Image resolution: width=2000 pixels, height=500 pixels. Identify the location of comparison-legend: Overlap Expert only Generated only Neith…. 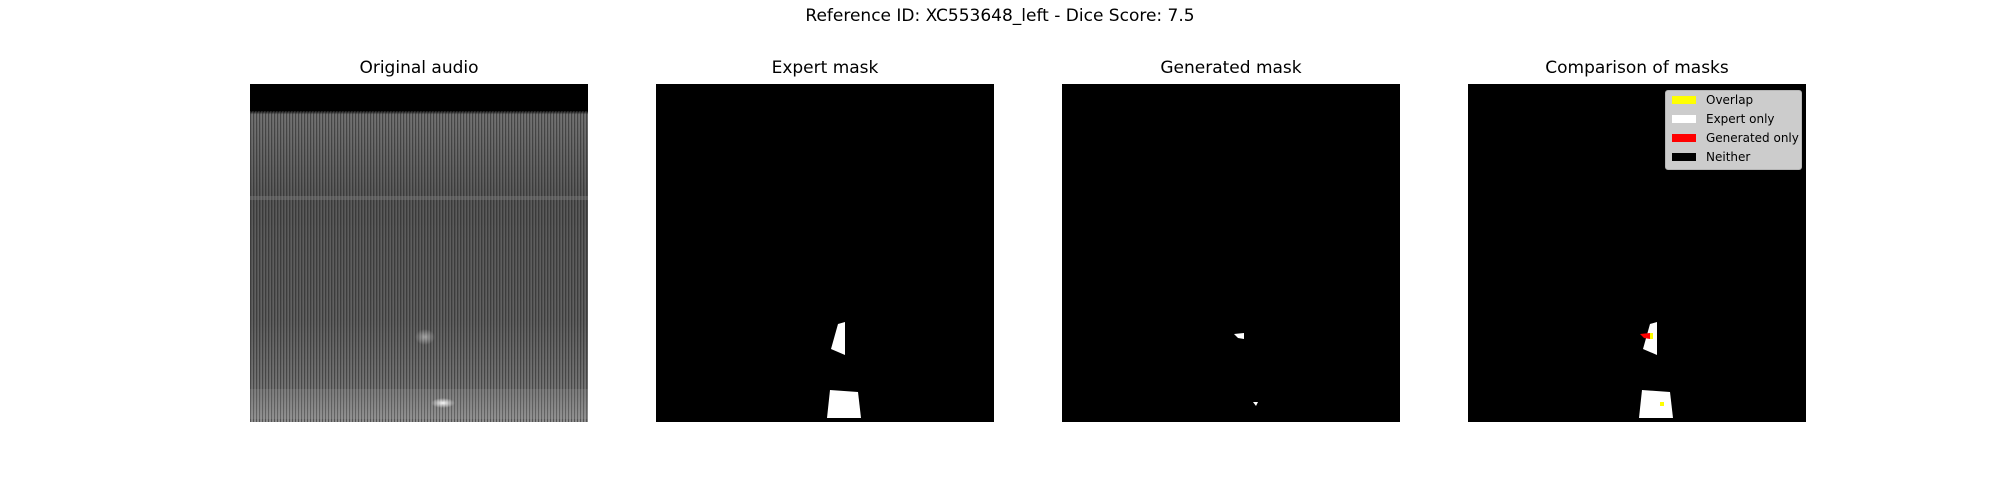
(1733, 130).